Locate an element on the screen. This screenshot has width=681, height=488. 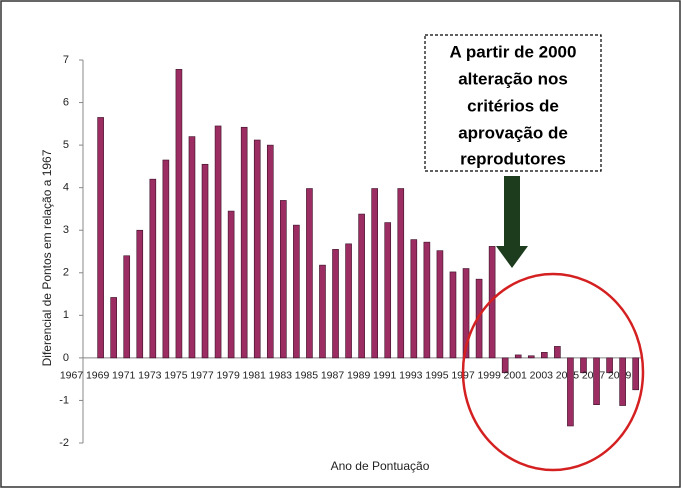
y-tick-label: 7 is located at coordinates (66, 60).